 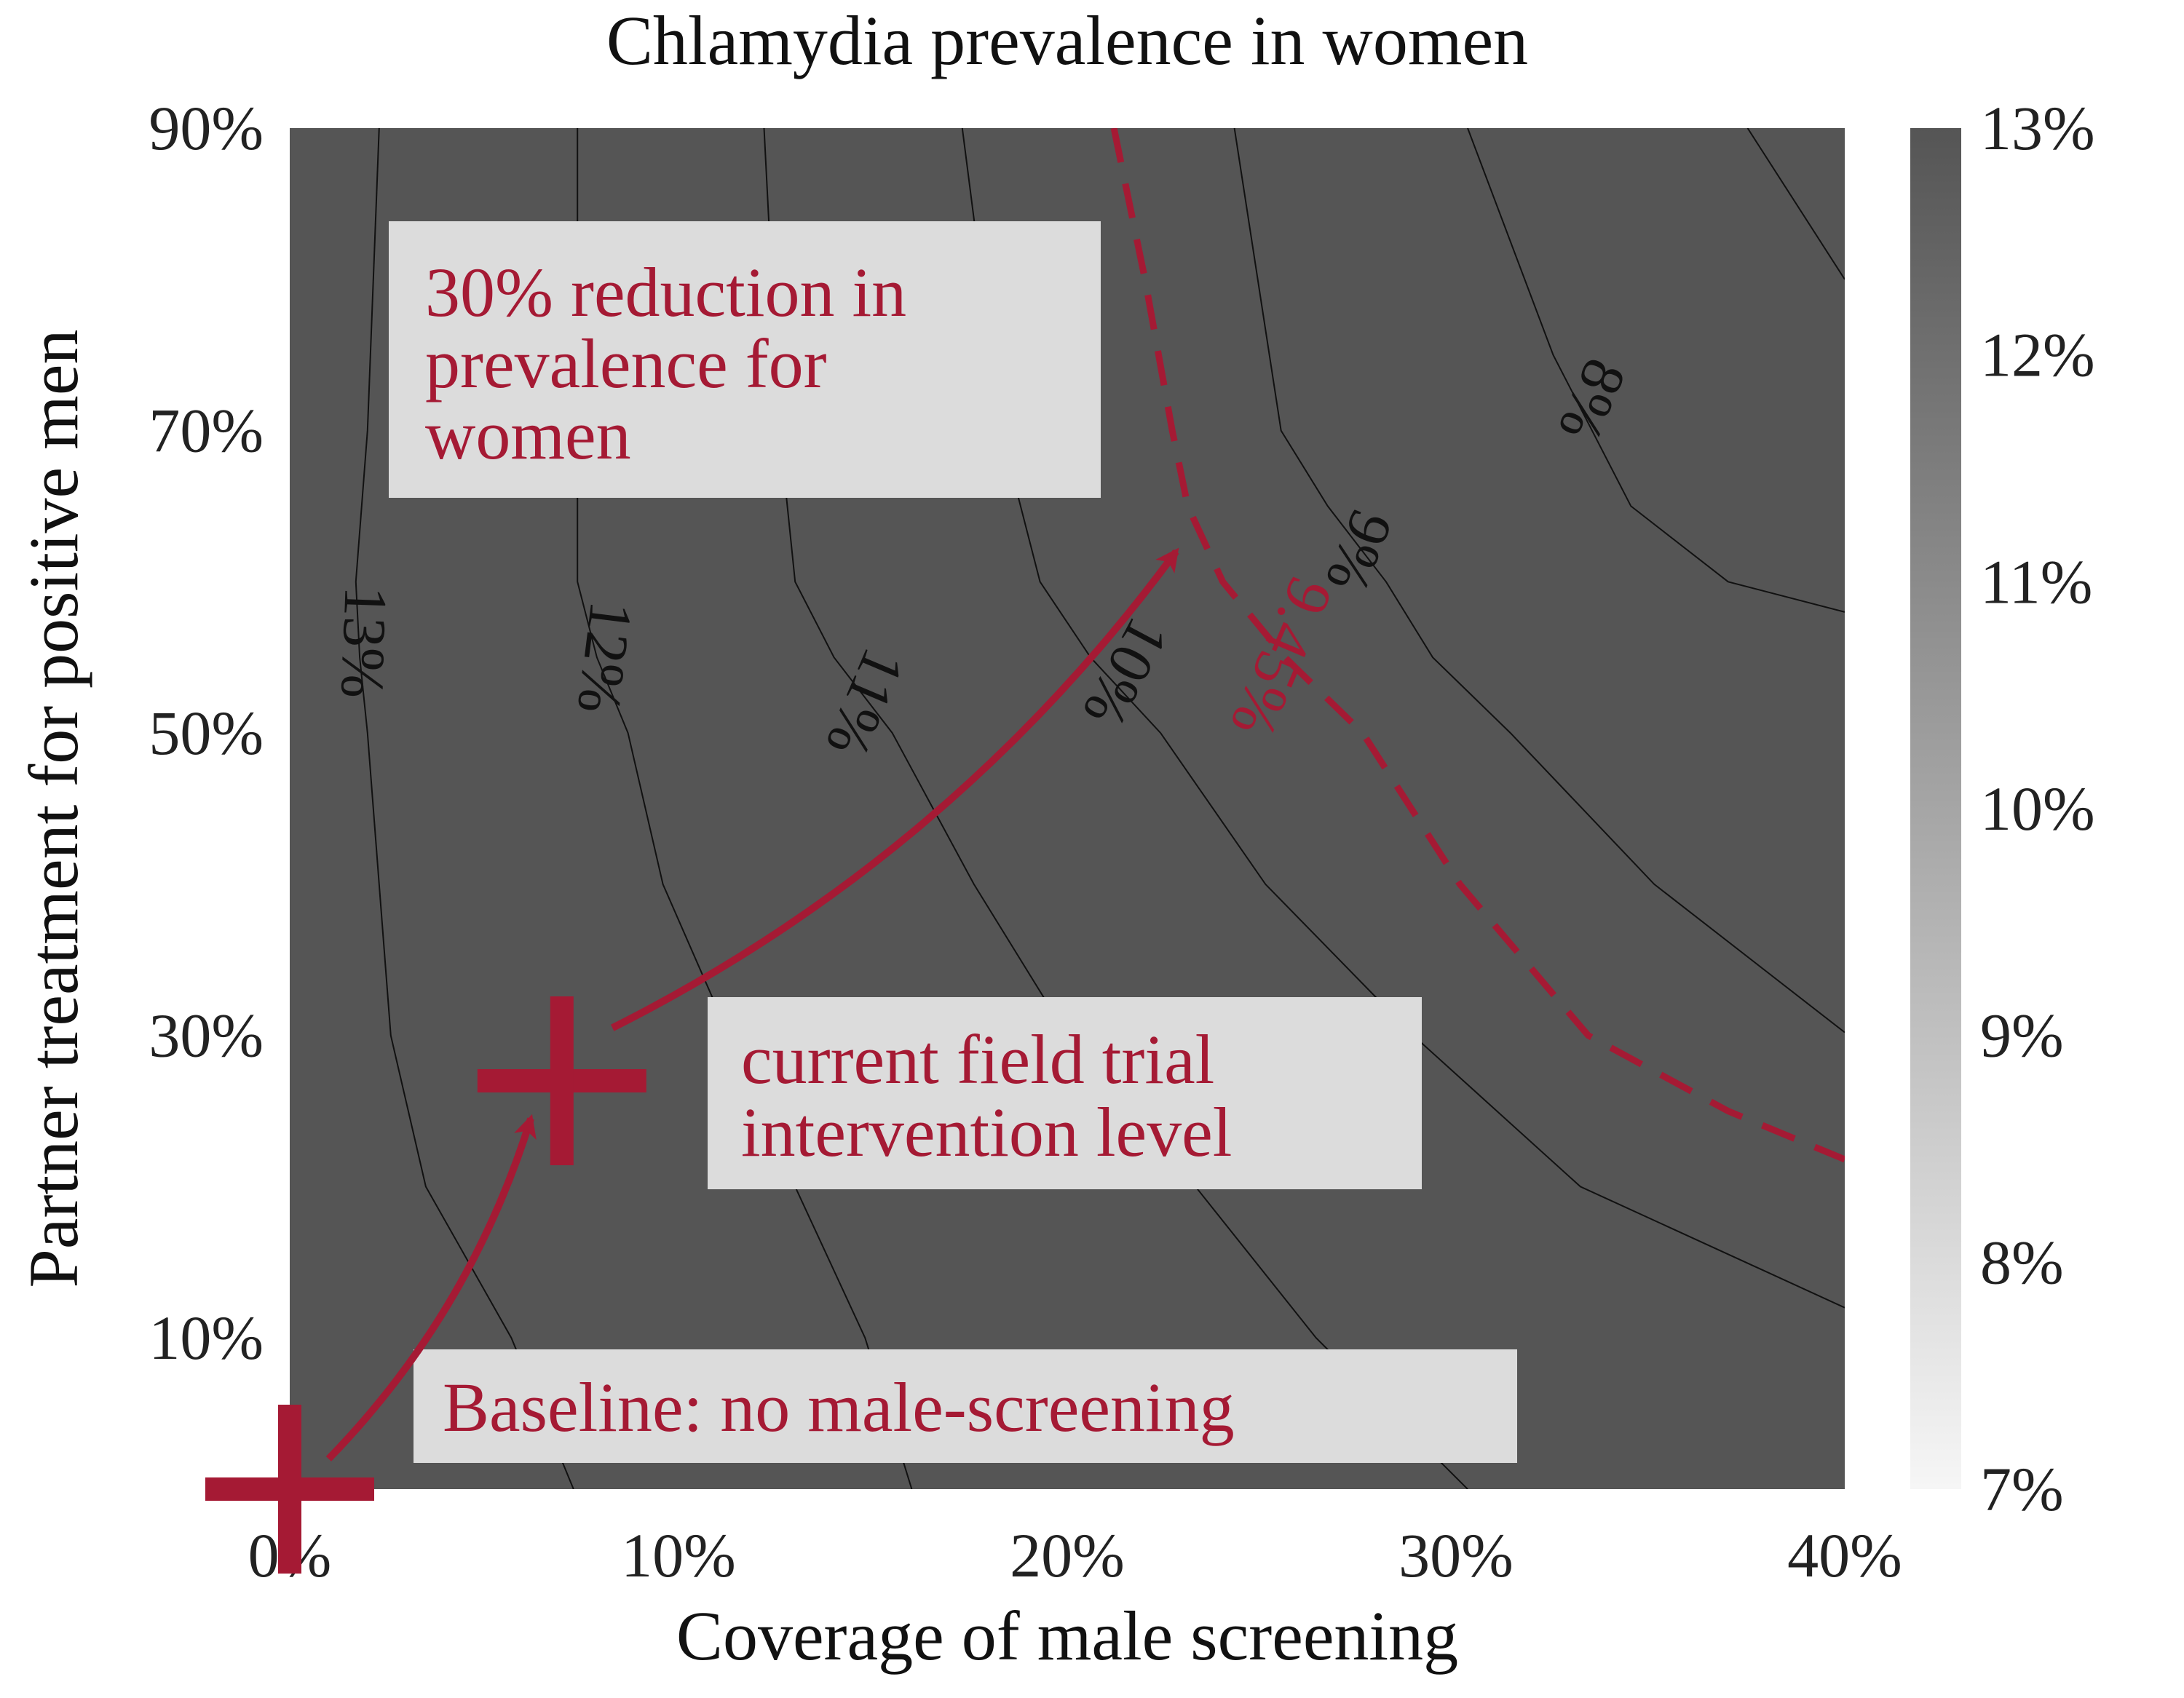 What do you see at coordinates (1067, 1636) in the screenshot?
I see `x-axis-label: Coverage of male screening` at bounding box center [1067, 1636].